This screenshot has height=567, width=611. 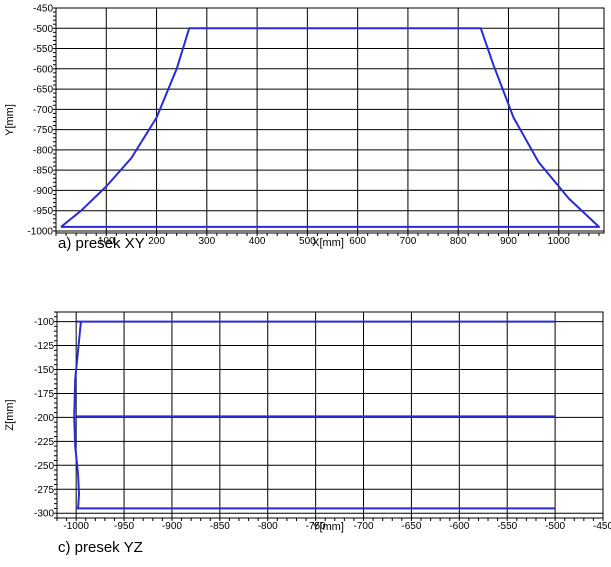 I want to click on x-tick-label: -1000, so click(x=76, y=526).